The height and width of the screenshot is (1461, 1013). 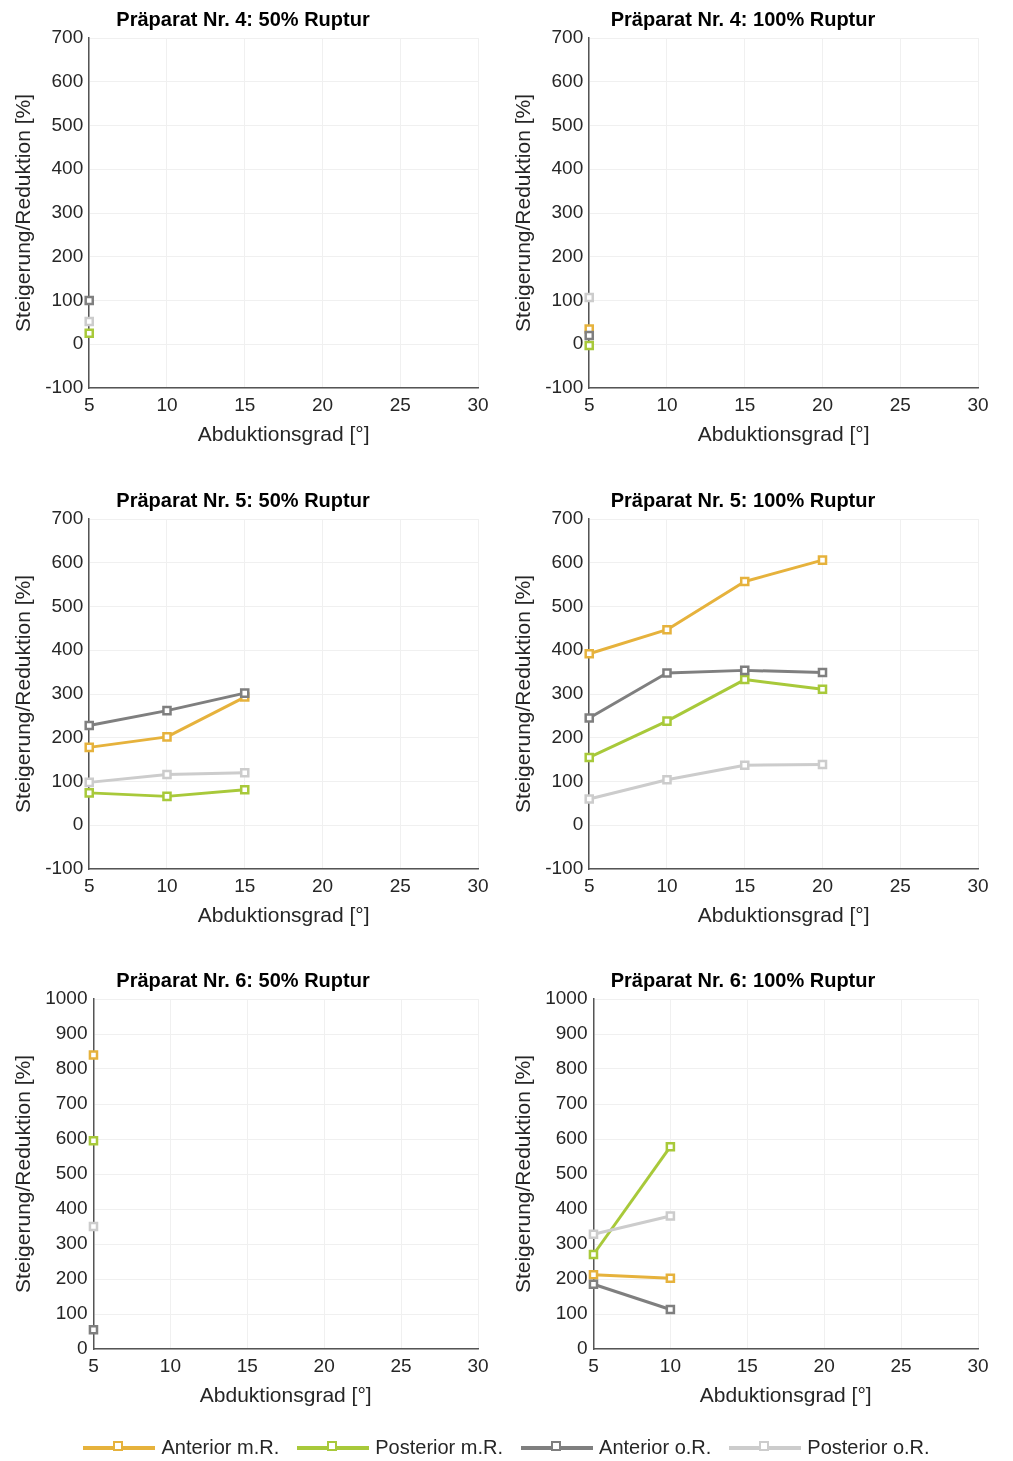 What do you see at coordinates (243, 499) in the screenshot?
I see `chart-title: Präparat Nr. 5: 50% Ruptur` at bounding box center [243, 499].